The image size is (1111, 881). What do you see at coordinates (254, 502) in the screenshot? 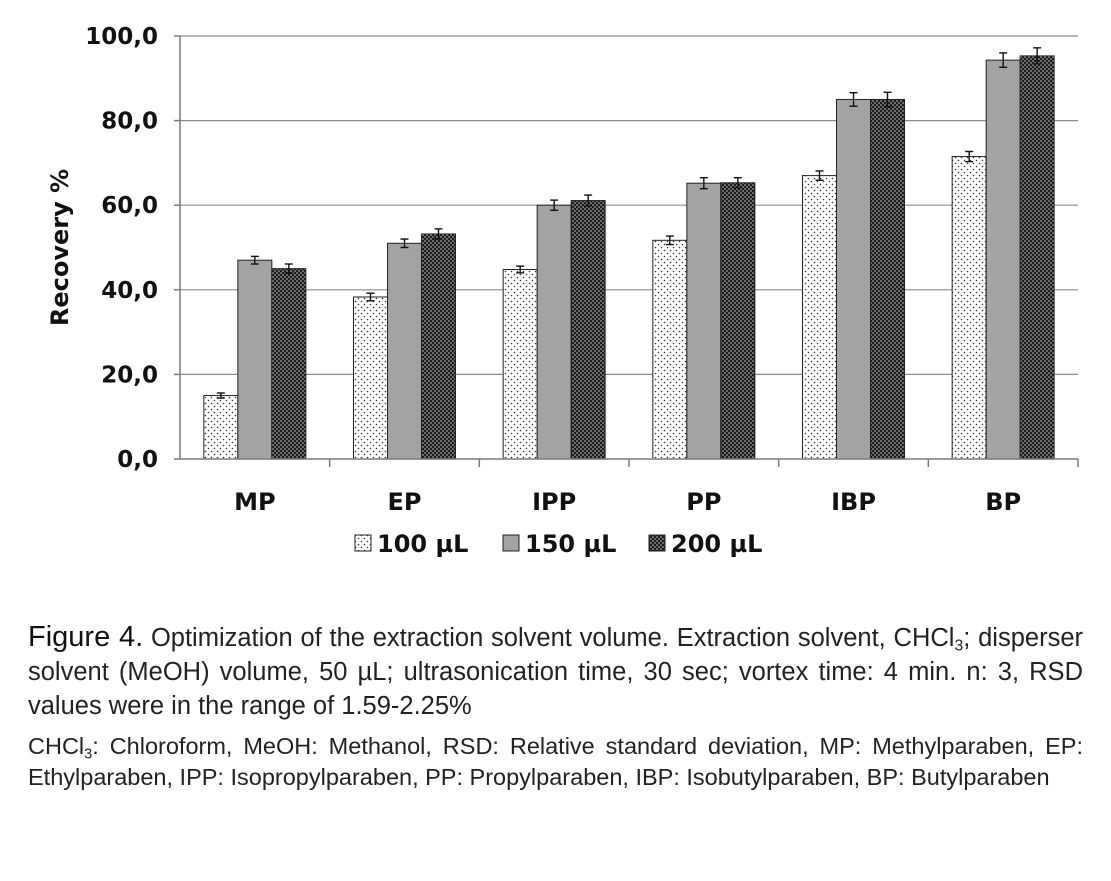
I see `x-category-label: MP` at bounding box center [254, 502].